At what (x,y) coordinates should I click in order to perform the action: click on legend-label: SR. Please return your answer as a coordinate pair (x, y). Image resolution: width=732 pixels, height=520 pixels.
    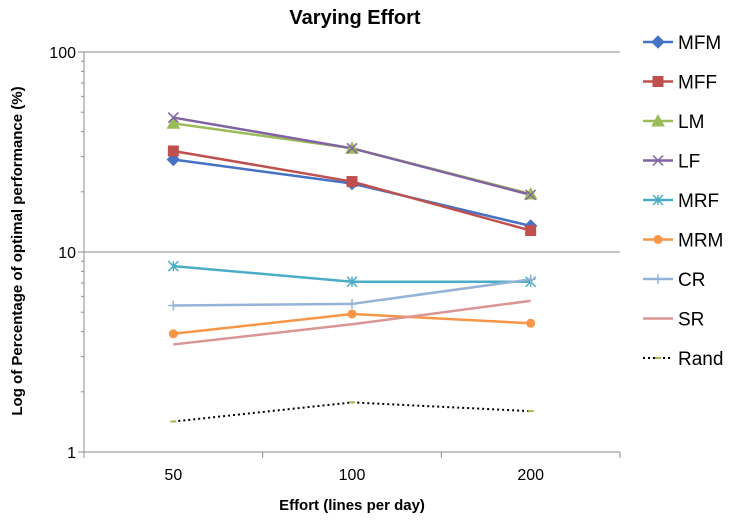
    Looking at the image, I should click on (691, 320).